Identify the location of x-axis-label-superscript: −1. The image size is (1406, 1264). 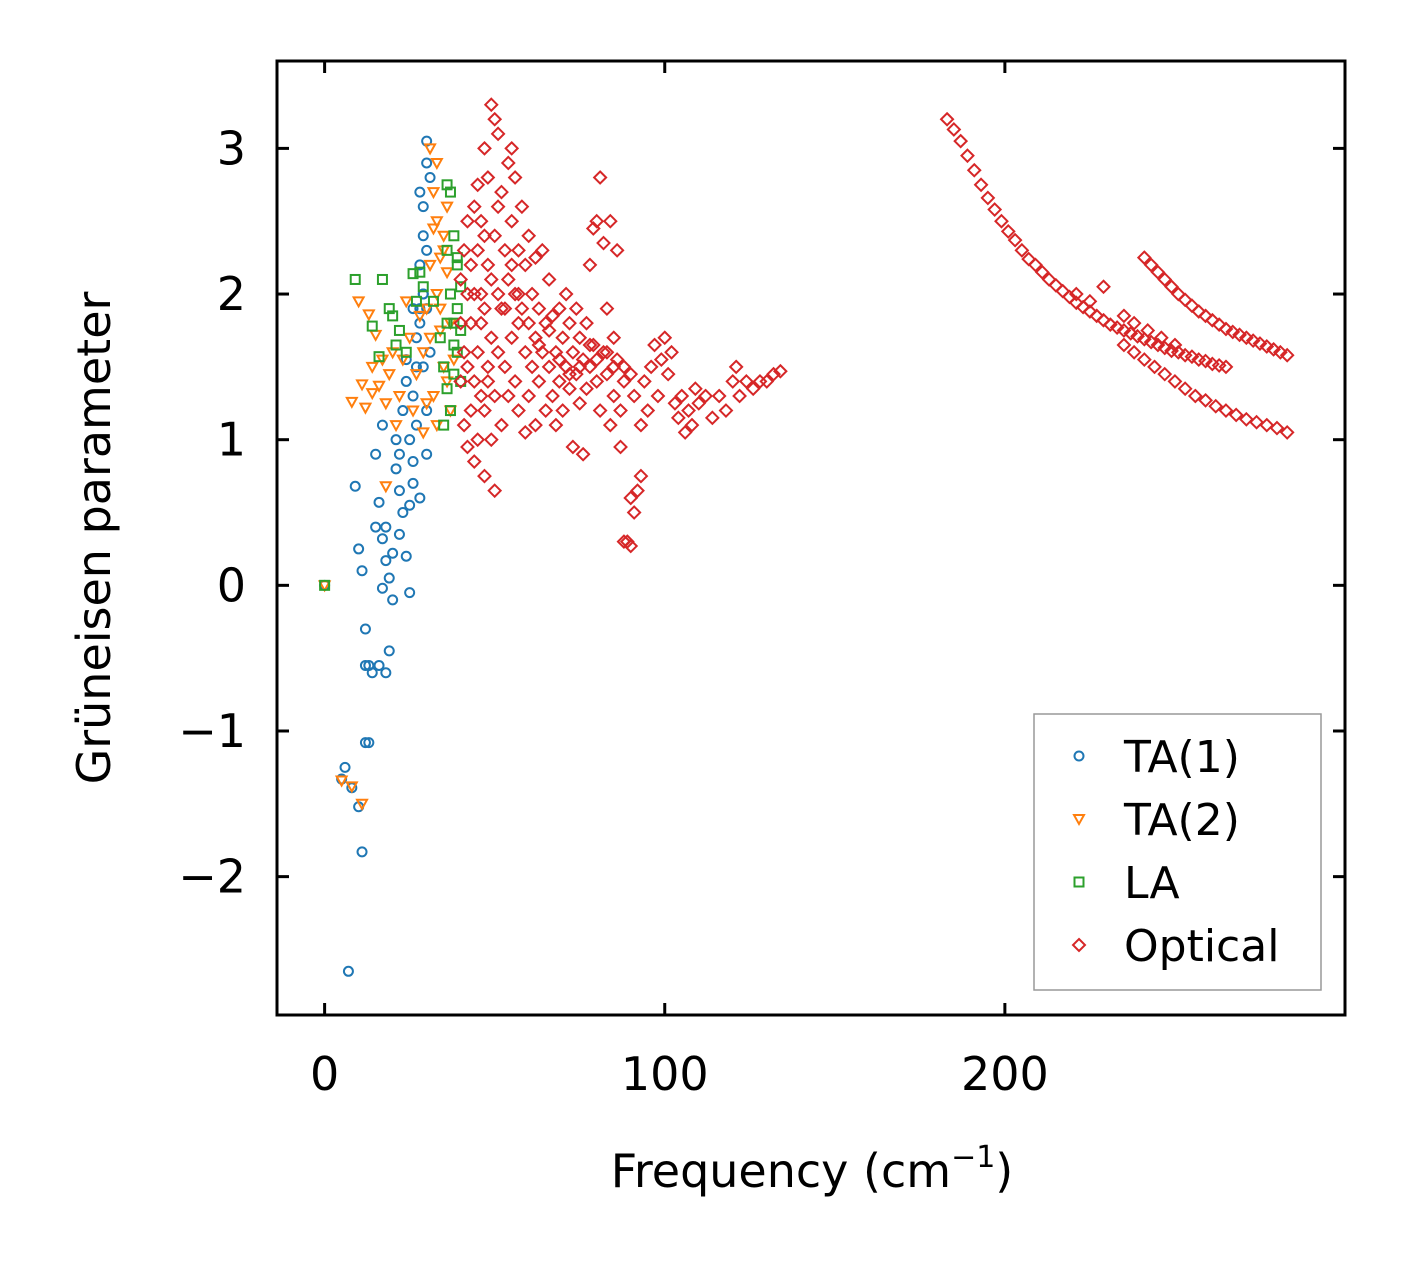
(973, 1157).